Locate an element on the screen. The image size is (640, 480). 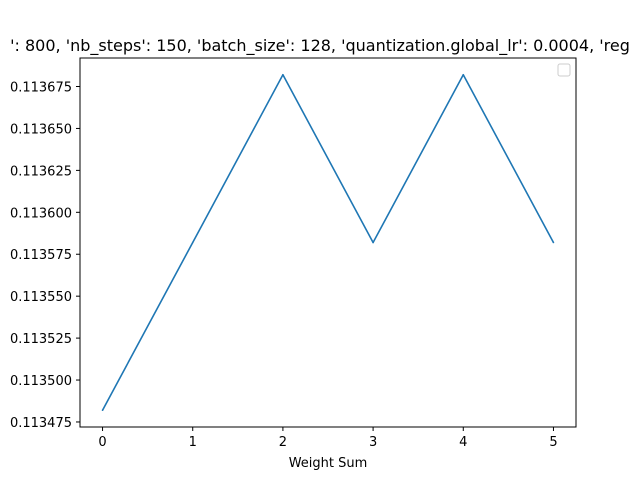
x-tick-label: 2 is located at coordinates (283, 442).